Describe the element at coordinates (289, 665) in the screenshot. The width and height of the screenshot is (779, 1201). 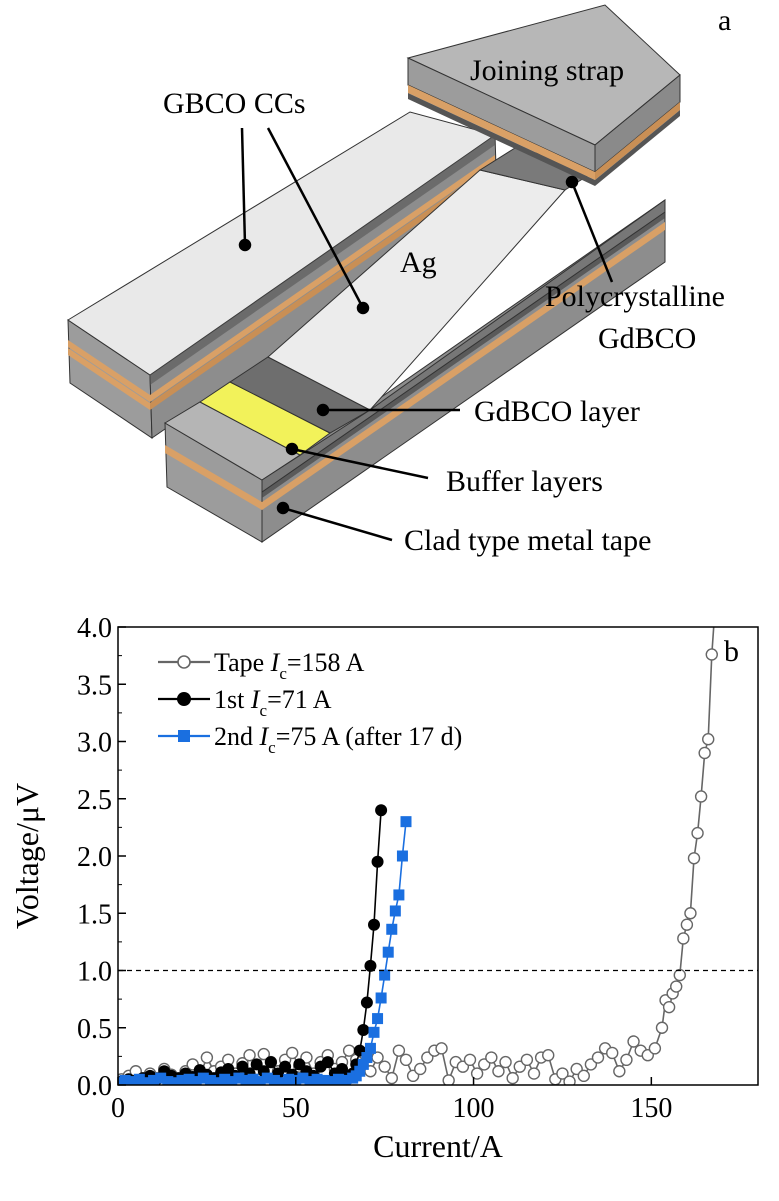
I see `legend-label: Tape Ic=158 A` at that location.